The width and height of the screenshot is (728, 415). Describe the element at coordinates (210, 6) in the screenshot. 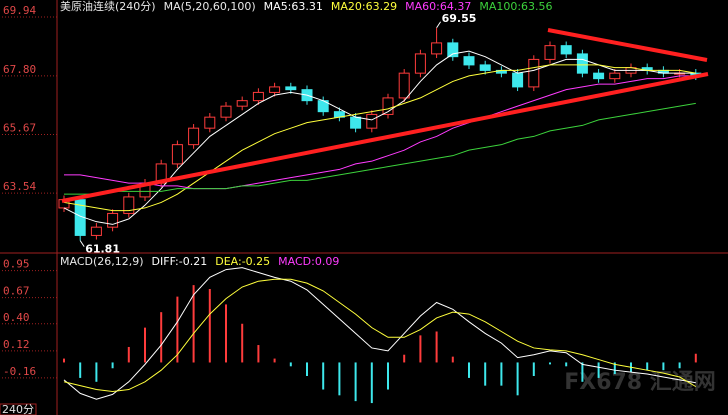

I see `header-text: MA(5,20,60,100)` at that location.